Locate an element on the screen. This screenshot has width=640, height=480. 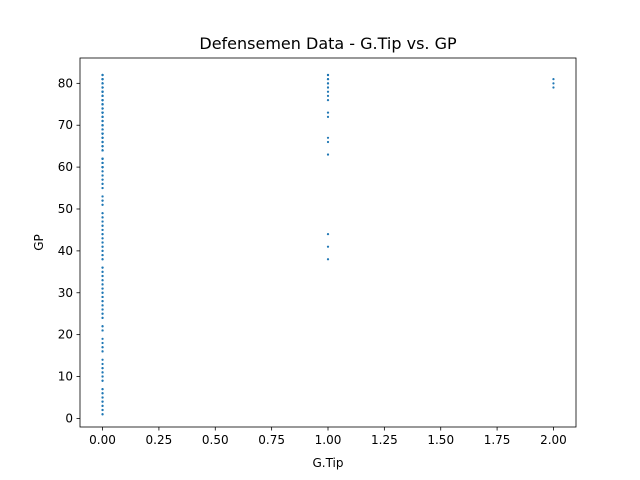
y-tick-label: 30 is located at coordinates (65, 293).